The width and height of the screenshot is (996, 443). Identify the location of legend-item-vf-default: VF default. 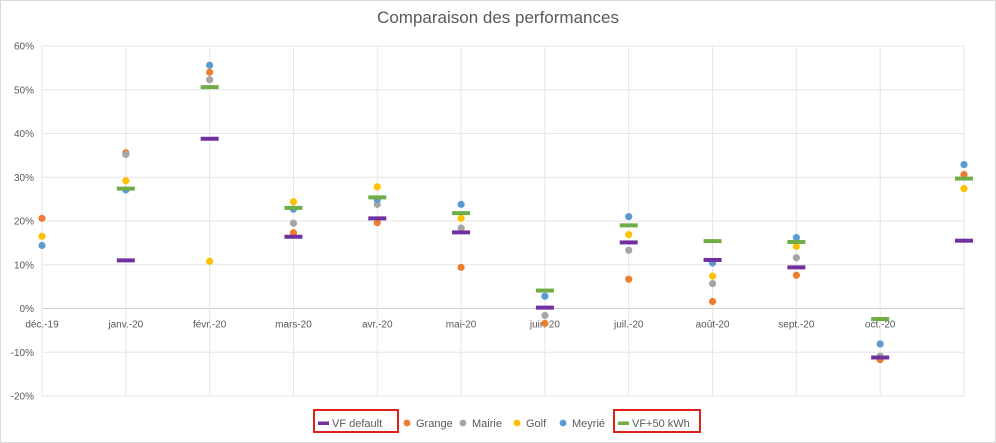
(356, 421).